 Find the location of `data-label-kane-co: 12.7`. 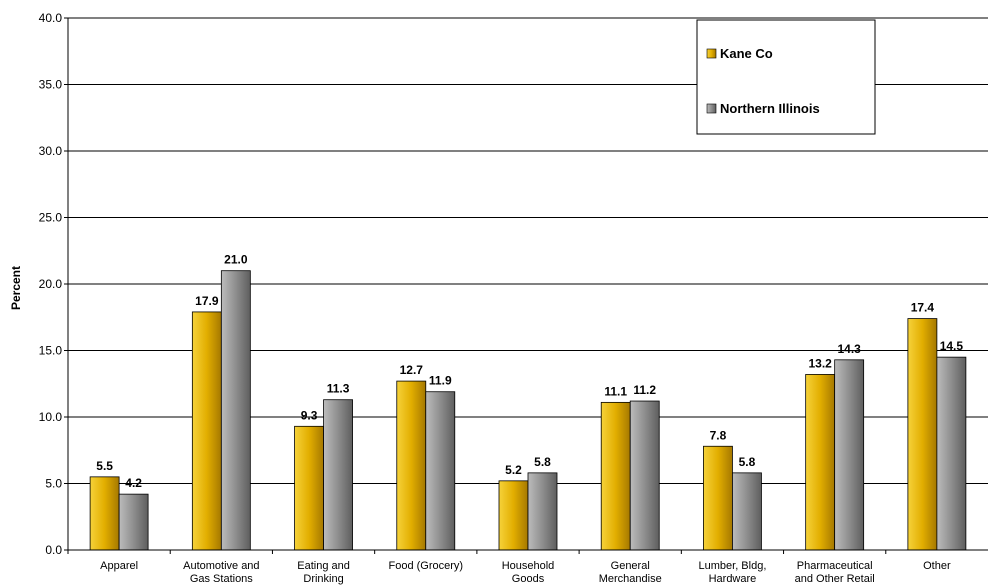

data-label-kane-co: 12.7 is located at coordinates (412, 370).